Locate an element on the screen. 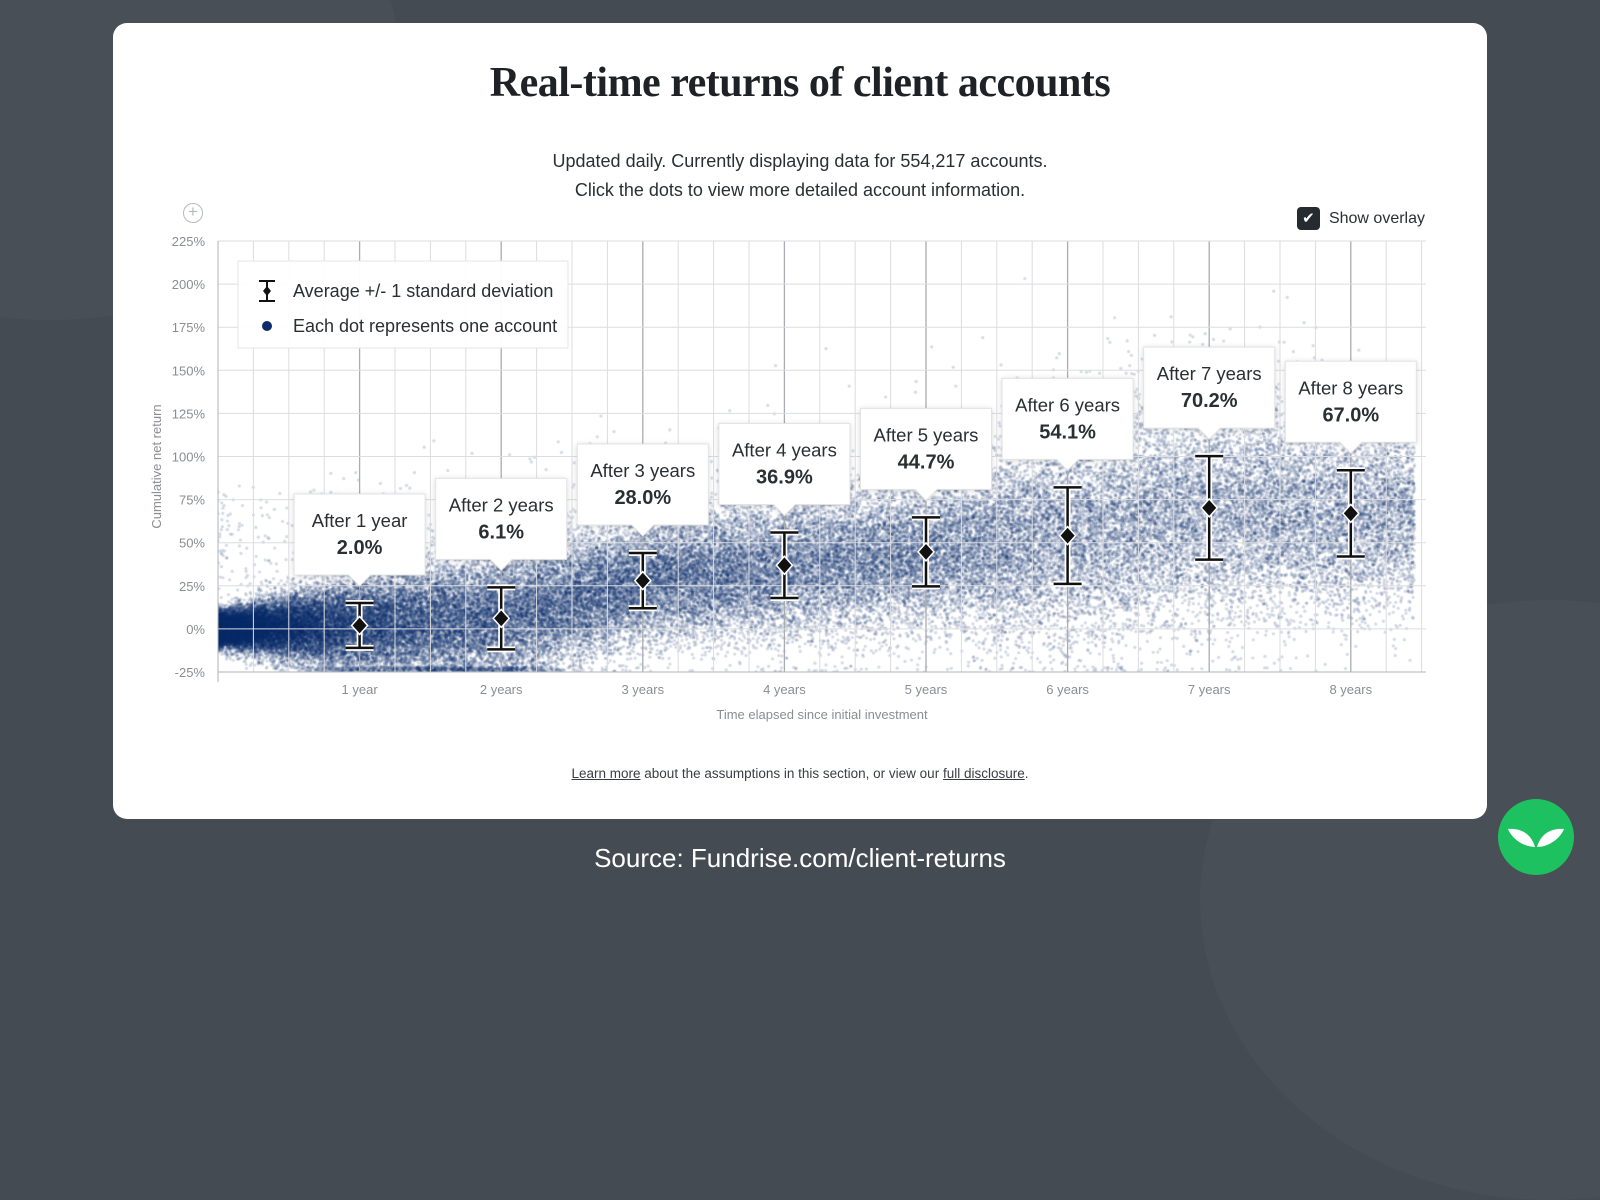 Image resolution: width=1600 pixels, height=1200 pixels. callout-label: After 6 years is located at coordinates (1067, 404).